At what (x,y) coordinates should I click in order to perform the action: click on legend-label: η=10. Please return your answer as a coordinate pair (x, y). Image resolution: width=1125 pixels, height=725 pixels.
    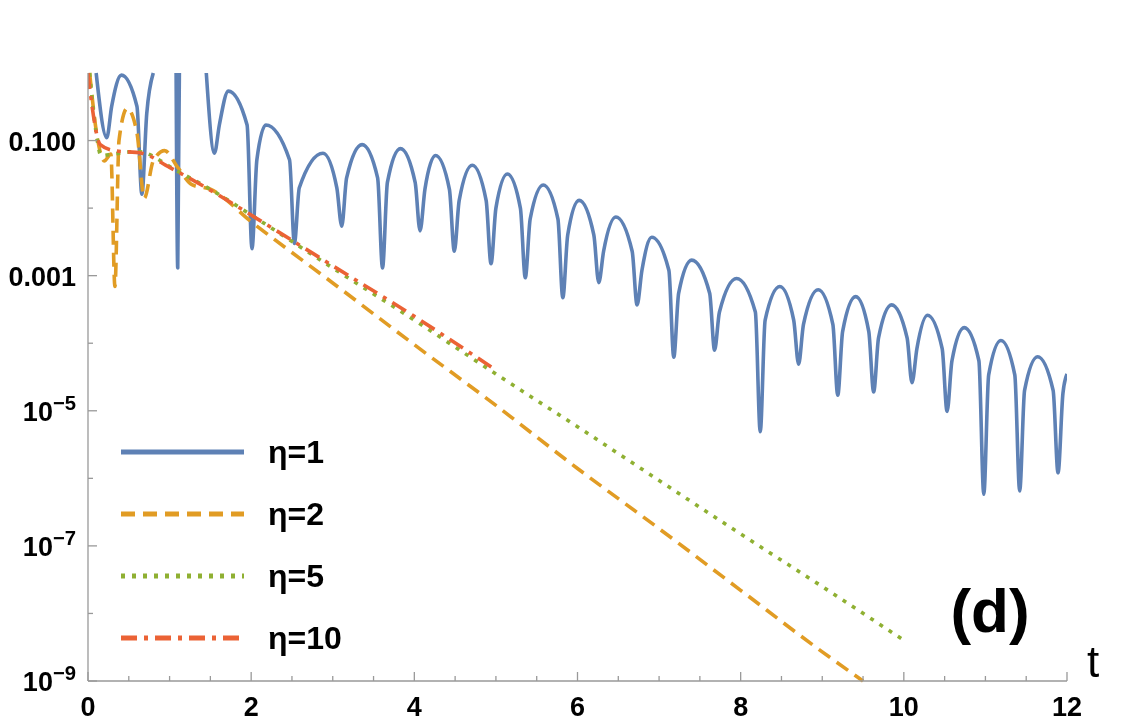
    Looking at the image, I should click on (305, 638).